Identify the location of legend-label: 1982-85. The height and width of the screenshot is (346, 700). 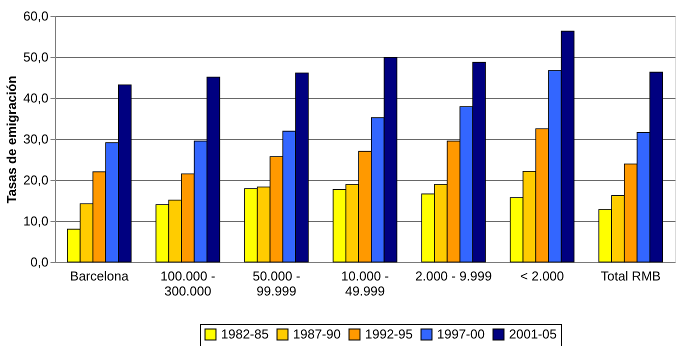
(245, 334).